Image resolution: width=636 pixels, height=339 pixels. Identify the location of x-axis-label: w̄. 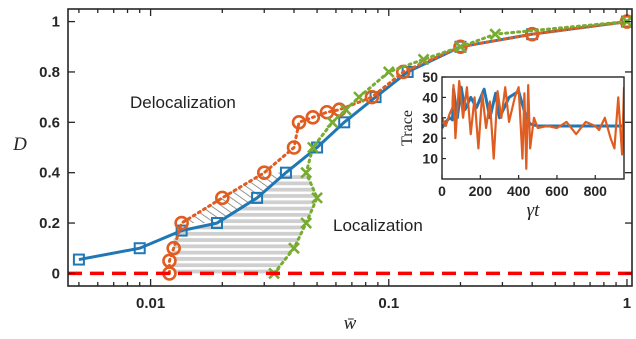
(350, 323).